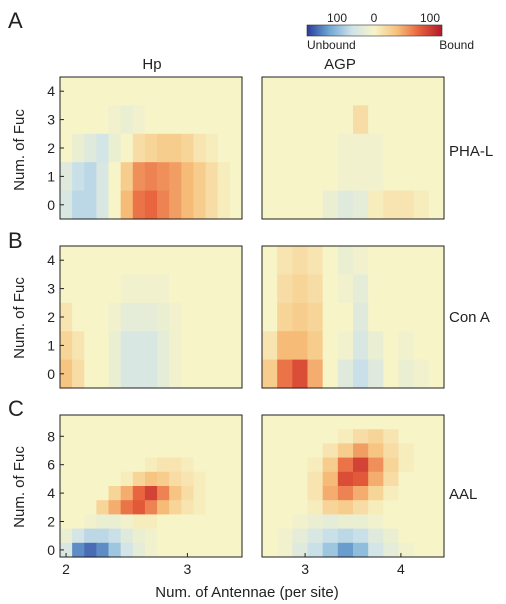 Image resolution: width=506 pixels, height=604 pixels. I want to click on heatmap-agp-con-a, so click(353, 317).